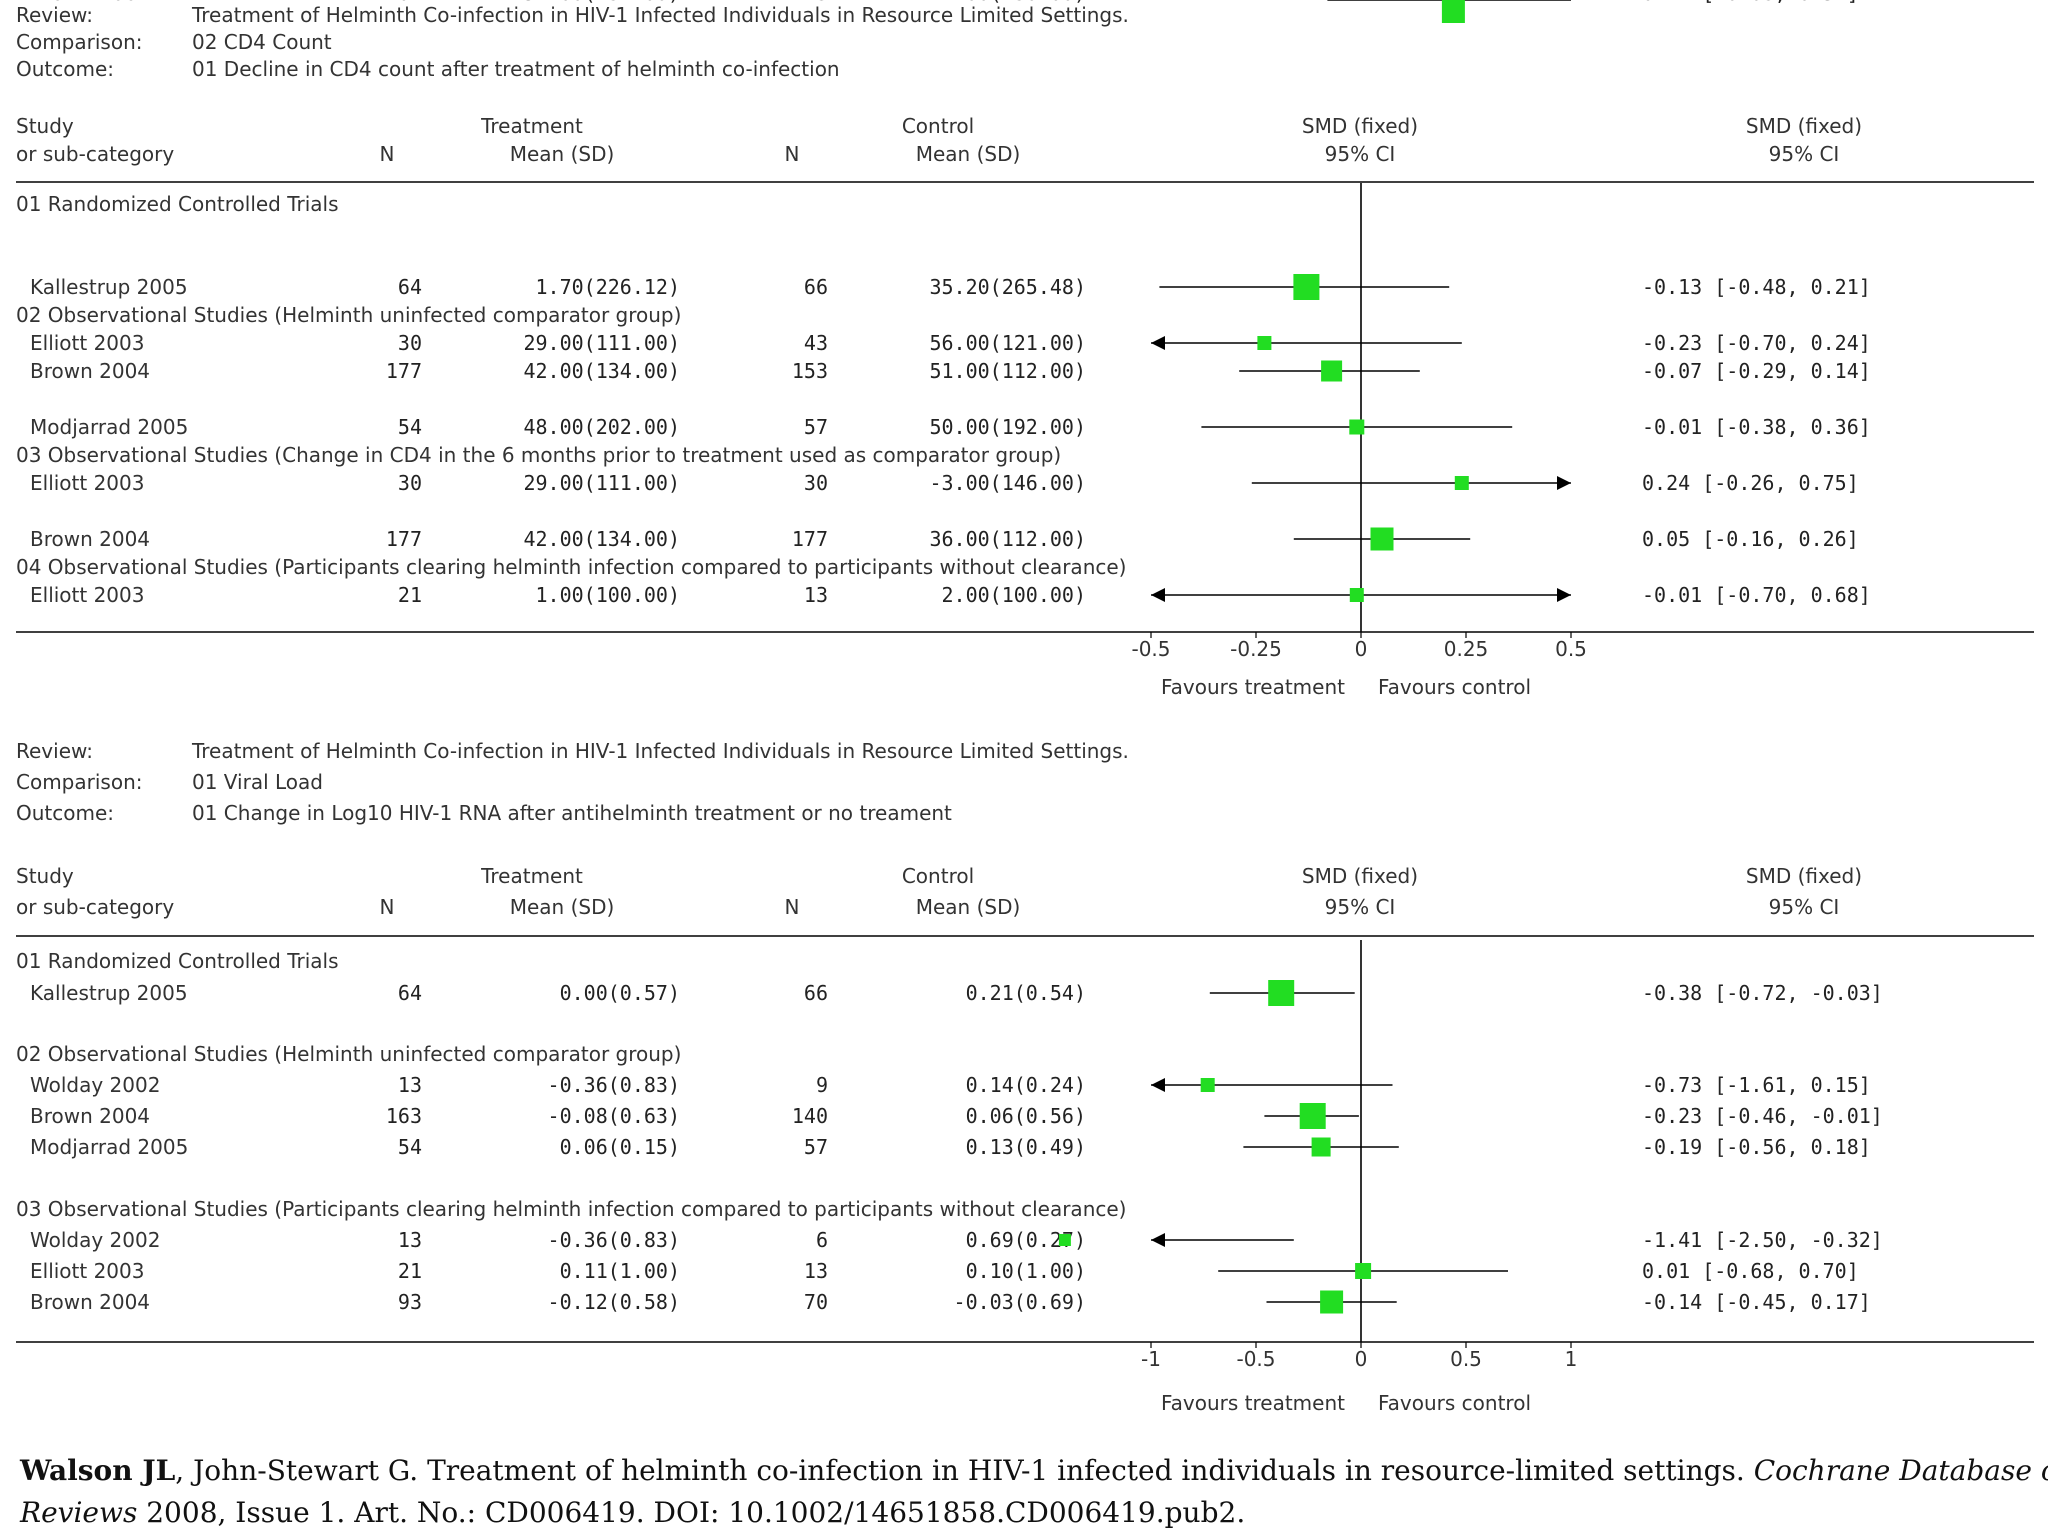 Image resolution: width=2048 pixels, height=1536 pixels. What do you see at coordinates (968, 154) in the screenshot?
I see `control-mean-header: Mean (SD)` at bounding box center [968, 154].